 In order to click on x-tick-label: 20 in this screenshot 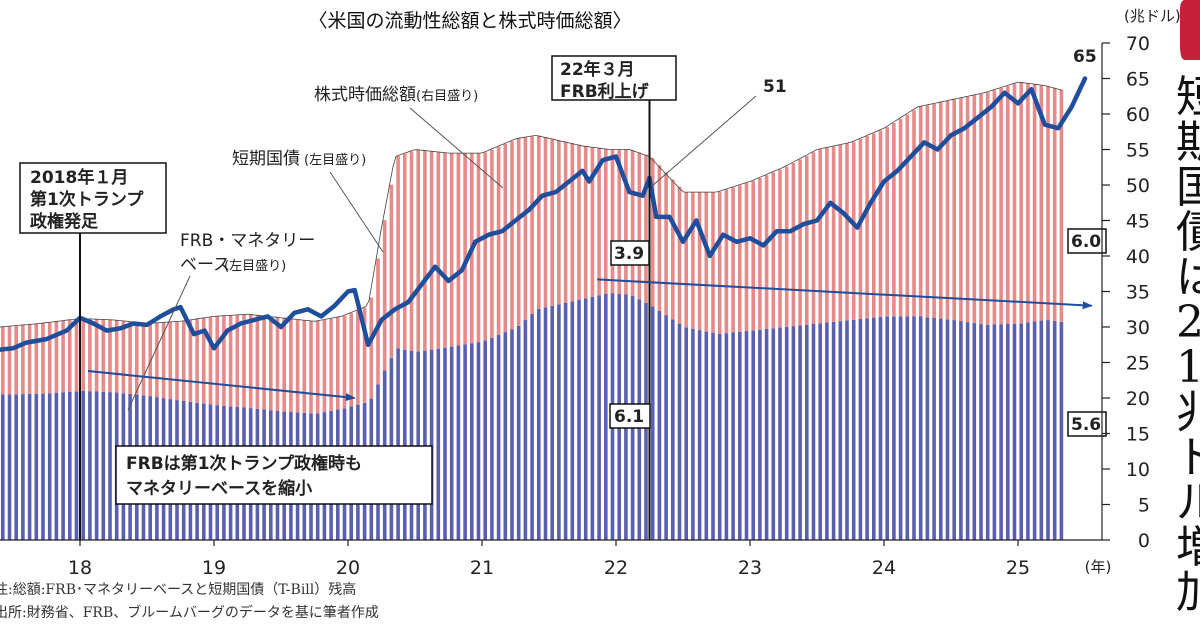, I will do `click(348, 568)`.